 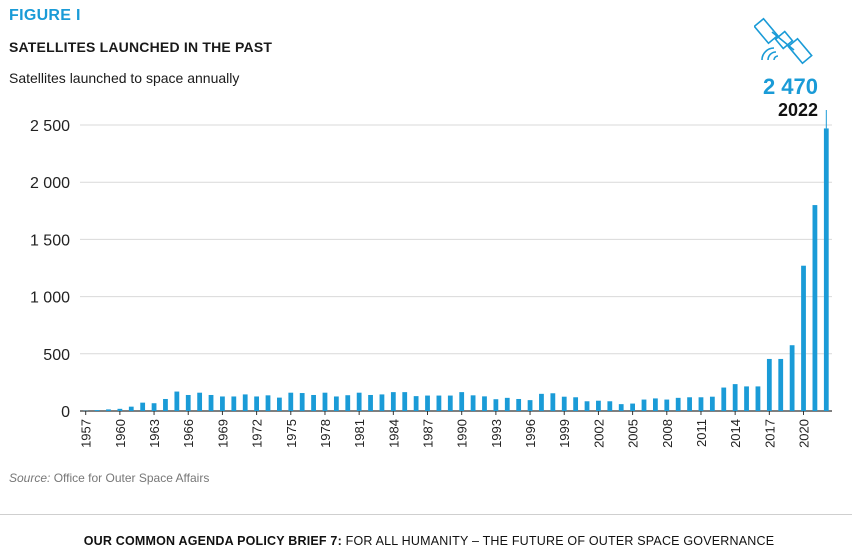 What do you see at coordinates (30, 478) in the screenshot?
I see `source-label: Source:` at bounding box center [30, 478].